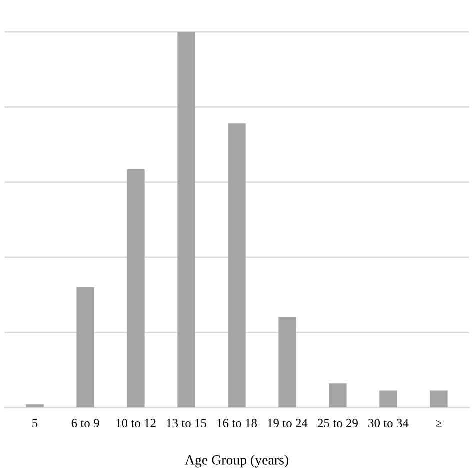  I want to click on x-tick-label: 19 to 24, so click(288, 423).